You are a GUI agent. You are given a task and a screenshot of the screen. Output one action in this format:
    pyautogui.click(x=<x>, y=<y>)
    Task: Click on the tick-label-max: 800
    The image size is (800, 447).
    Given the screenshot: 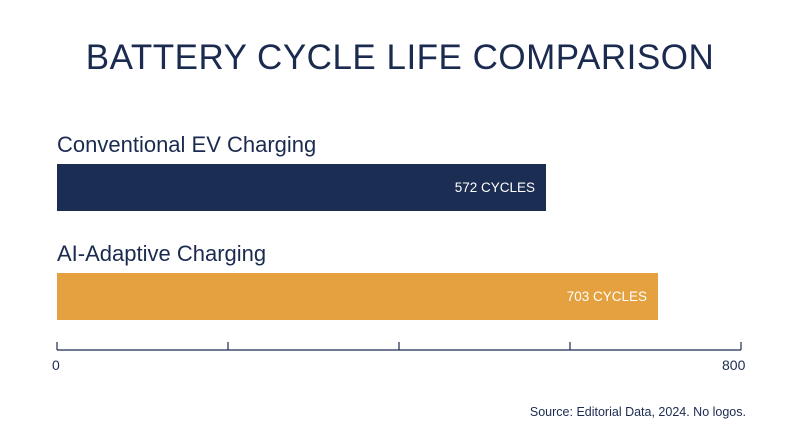 What is the action you would take?
    pyautogui.click(x=734, y=365)
    